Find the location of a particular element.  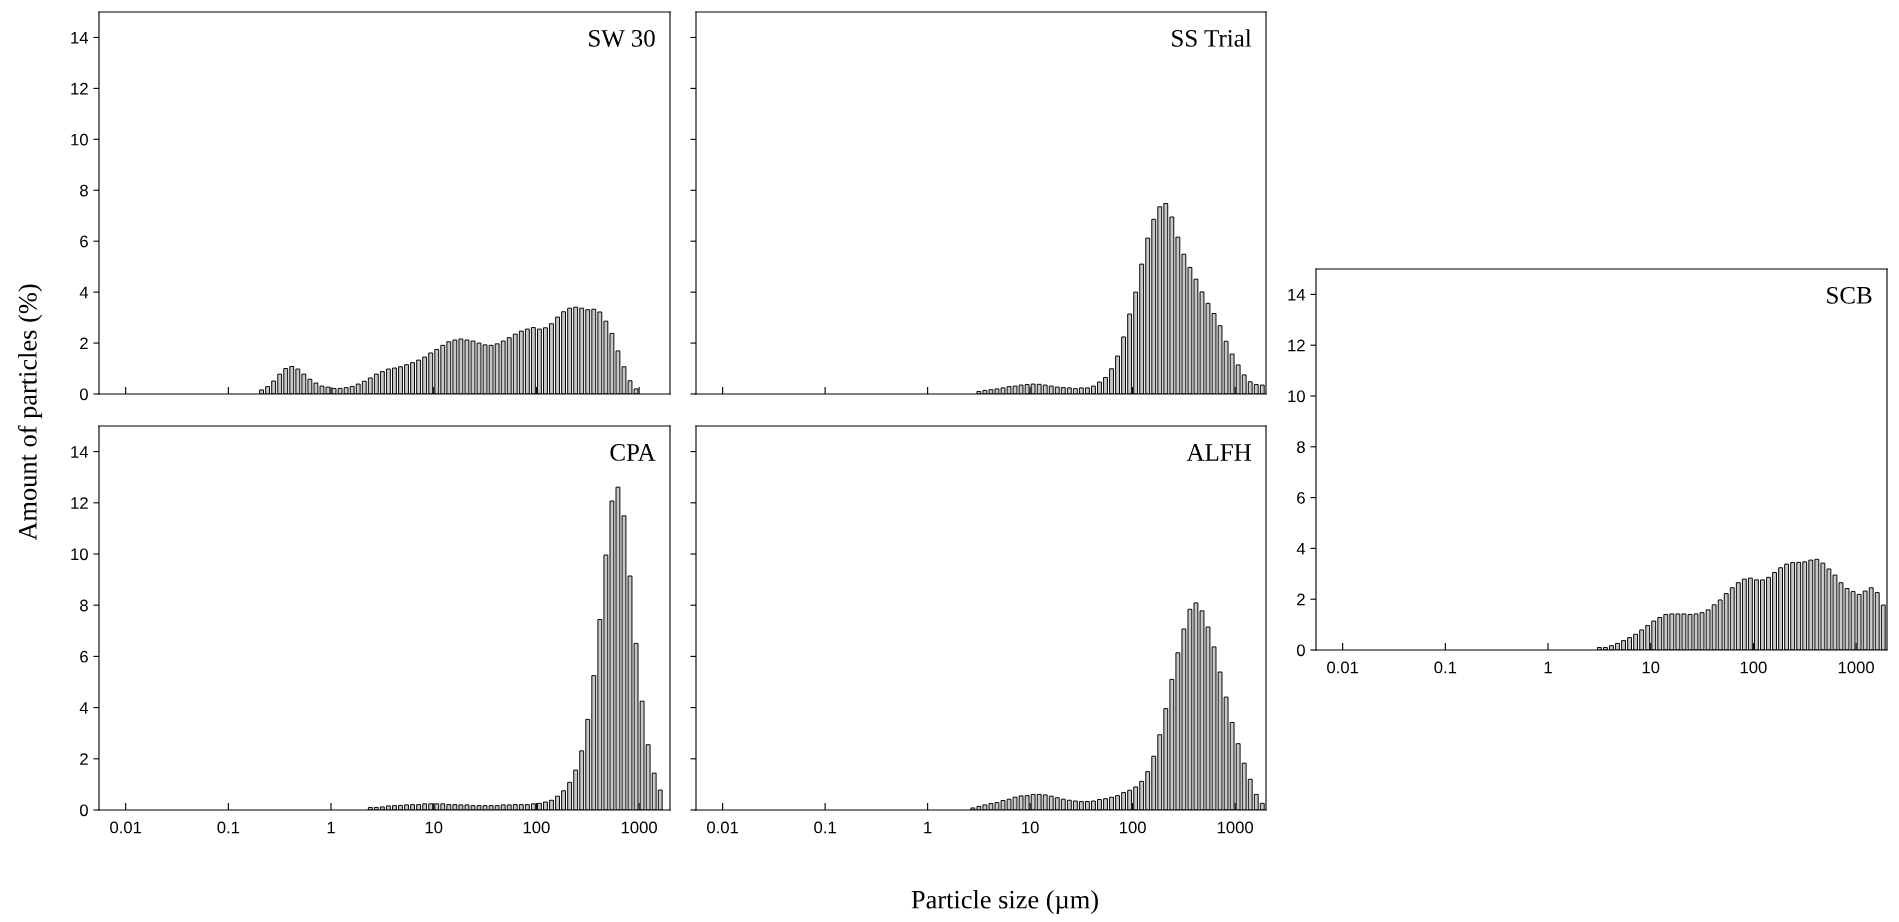

text: SS Trial is located at coordinates (1212, 38).